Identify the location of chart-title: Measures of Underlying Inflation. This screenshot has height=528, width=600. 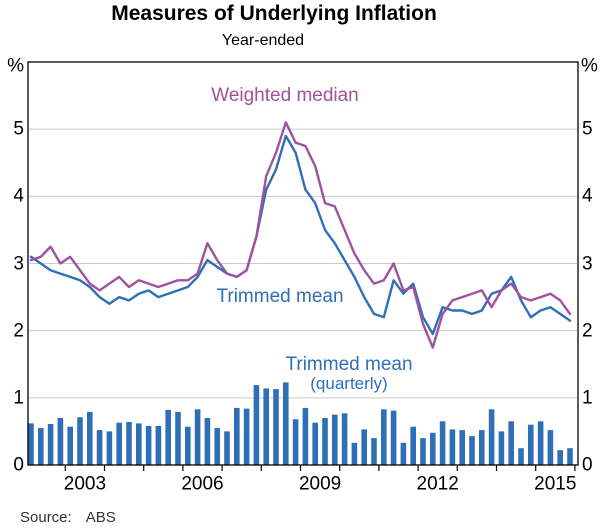
(274, 13).